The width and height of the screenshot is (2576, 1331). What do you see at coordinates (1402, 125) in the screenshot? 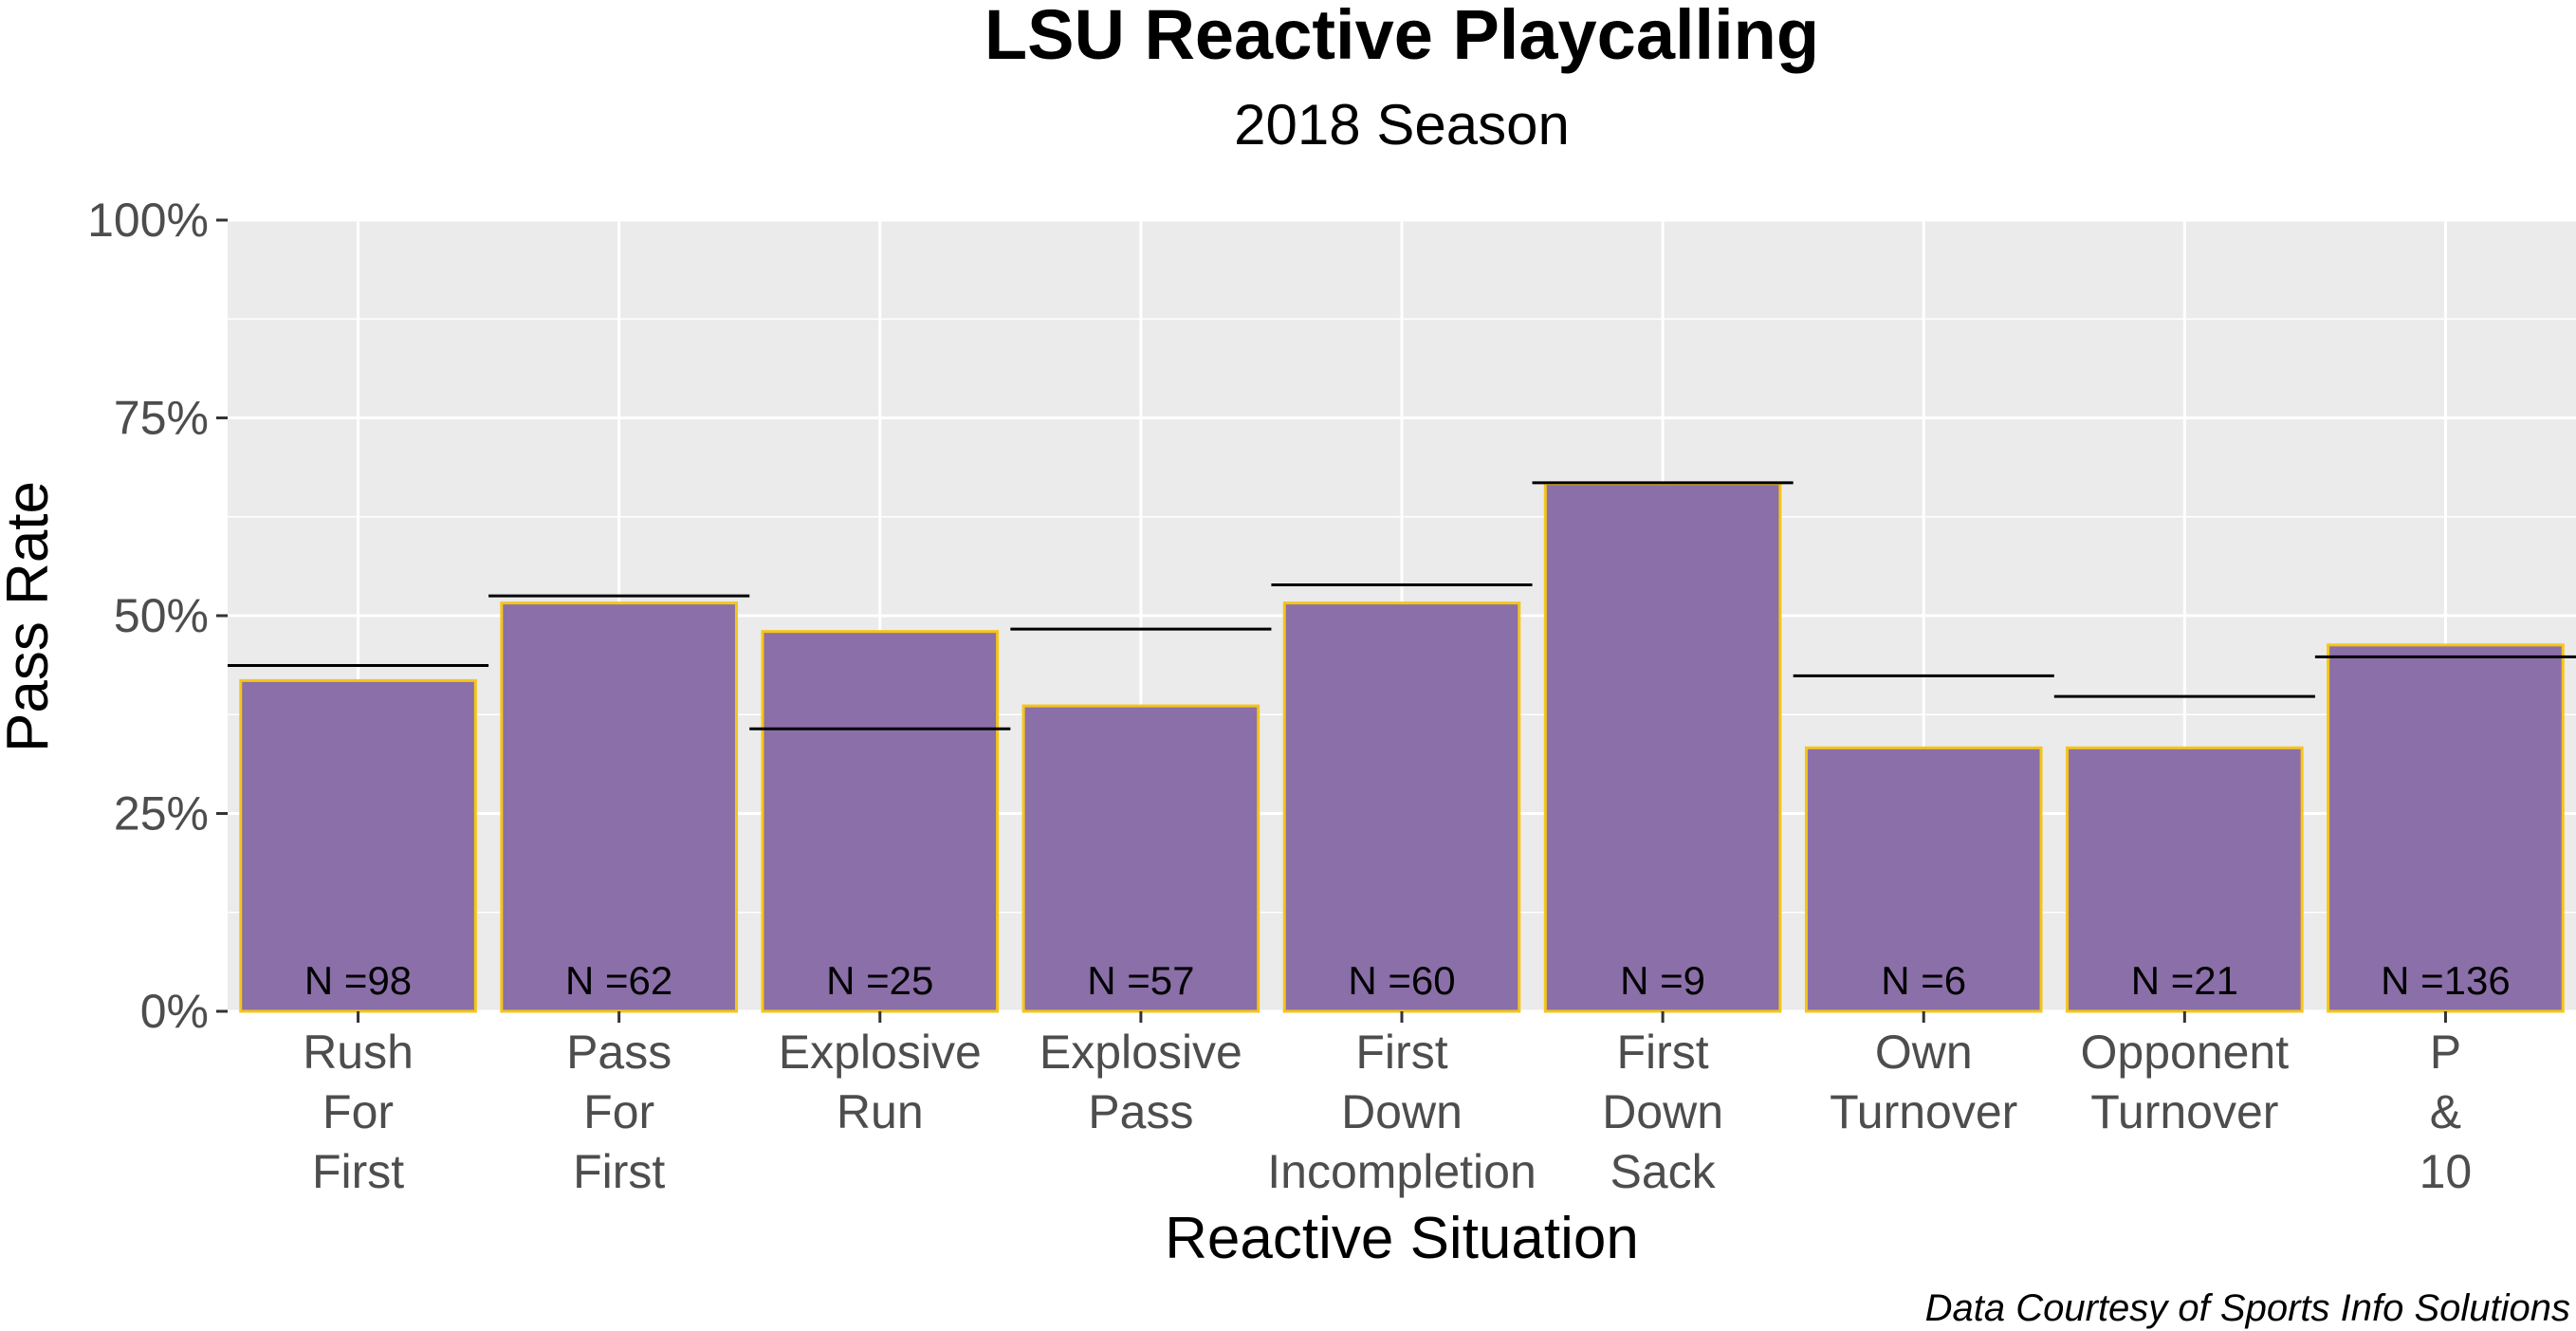
I see `chart-subtitle: 2018 Season` at bounding box center [1402, 125].